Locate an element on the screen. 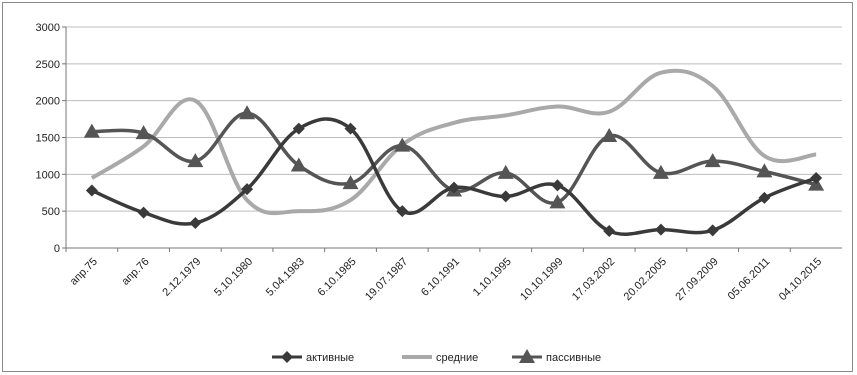  legend-label: активные is located at coordinates (330, 358).